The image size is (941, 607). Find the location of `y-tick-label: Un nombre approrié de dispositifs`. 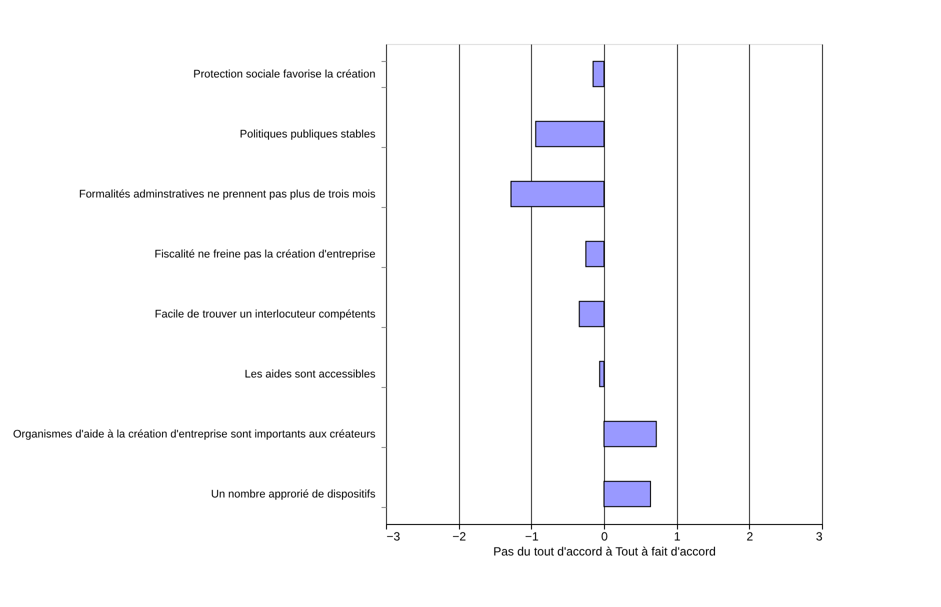

y-tick-label: Un nombre approrié de dispositifs is located at coordinates (293, 494).